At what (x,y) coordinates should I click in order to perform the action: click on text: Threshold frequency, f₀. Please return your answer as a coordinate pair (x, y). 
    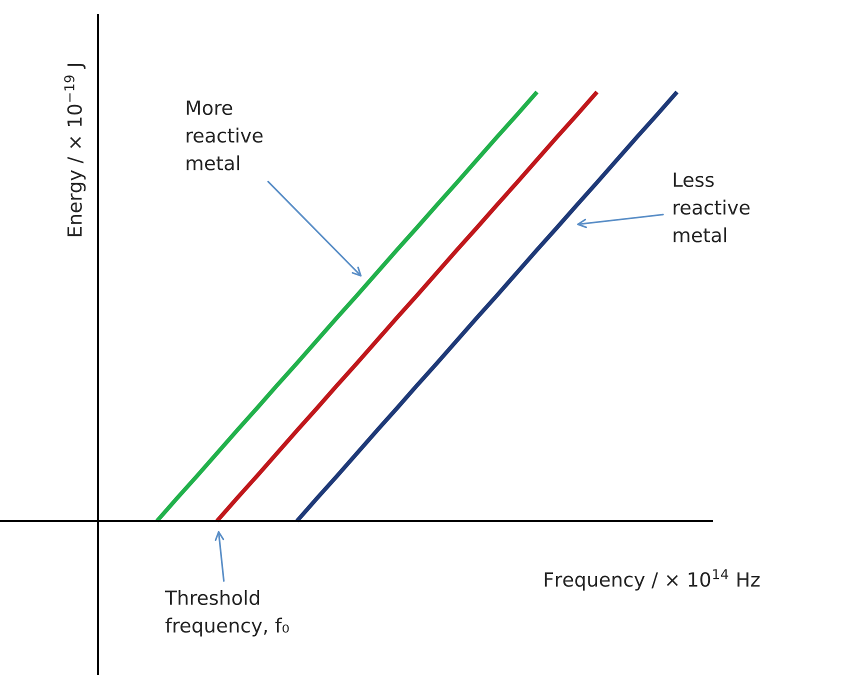
    Looking at the image, I should click on (226, 613).